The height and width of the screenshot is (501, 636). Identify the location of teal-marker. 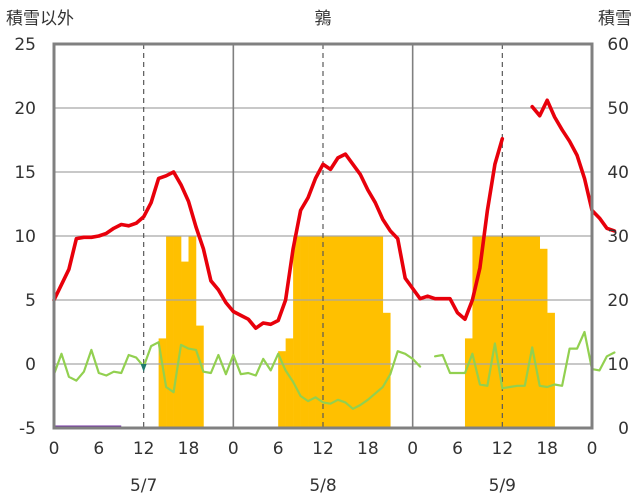
(143, 368).